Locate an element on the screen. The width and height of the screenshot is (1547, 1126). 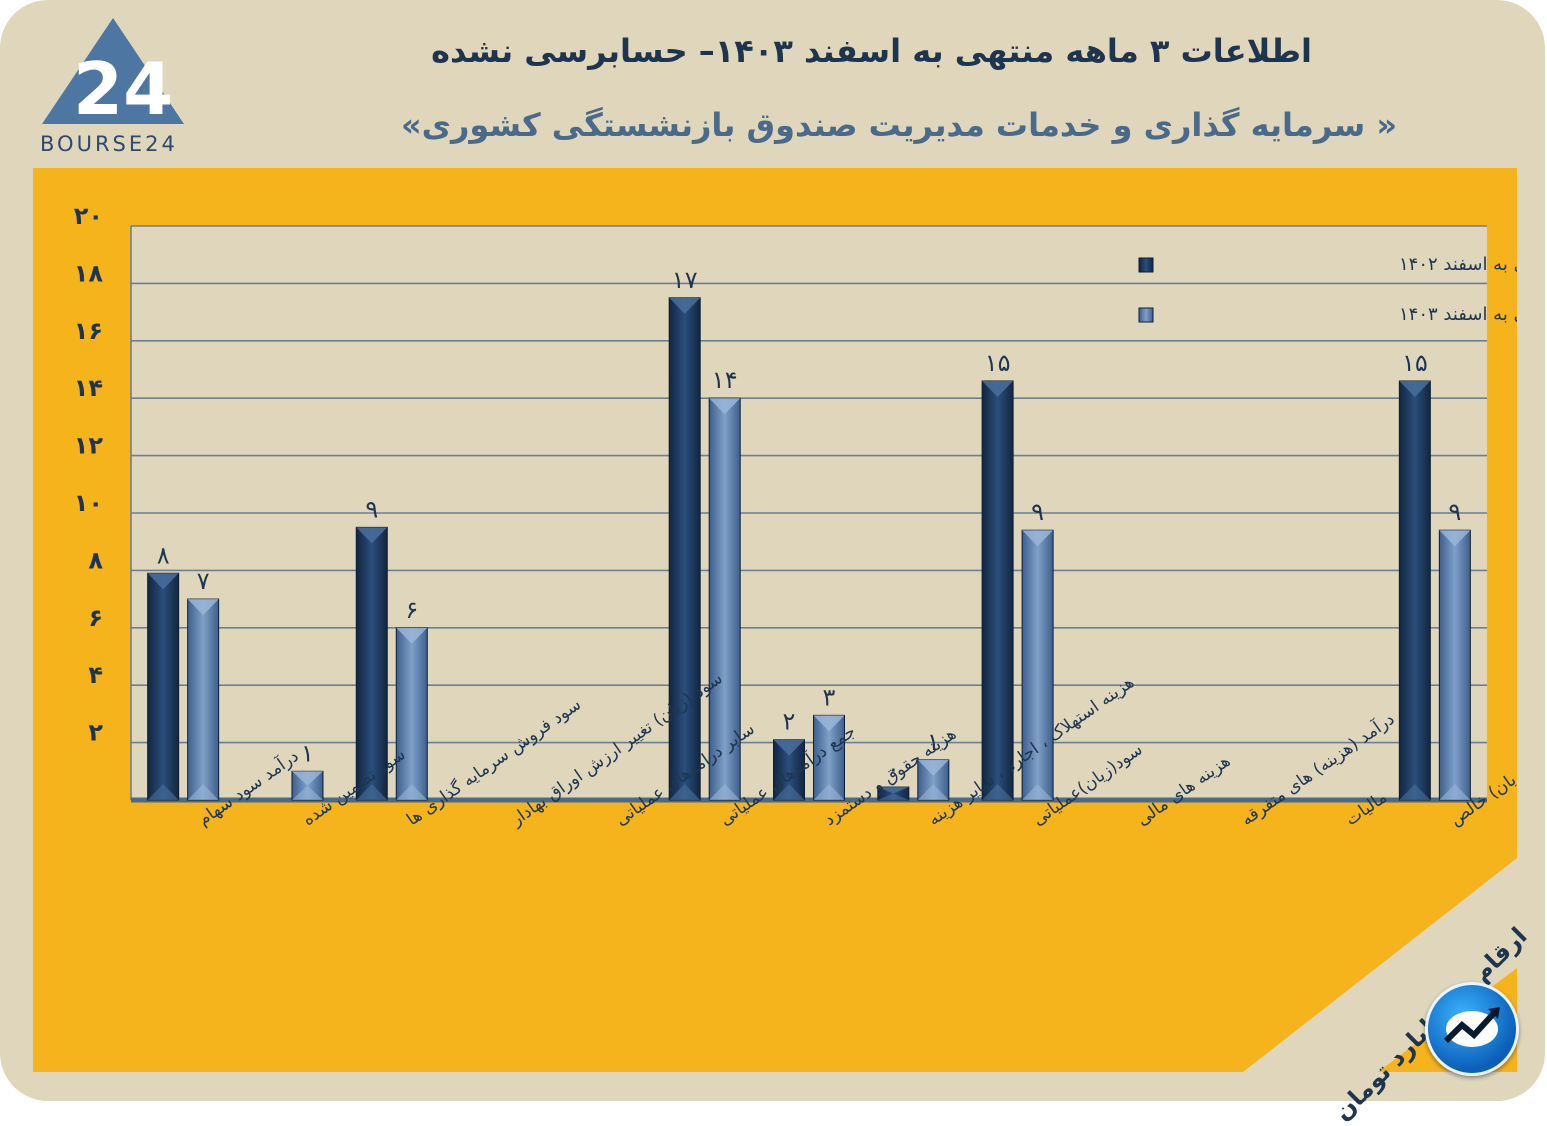
trend-badge-icon is located at coordinates (1472, 1029).